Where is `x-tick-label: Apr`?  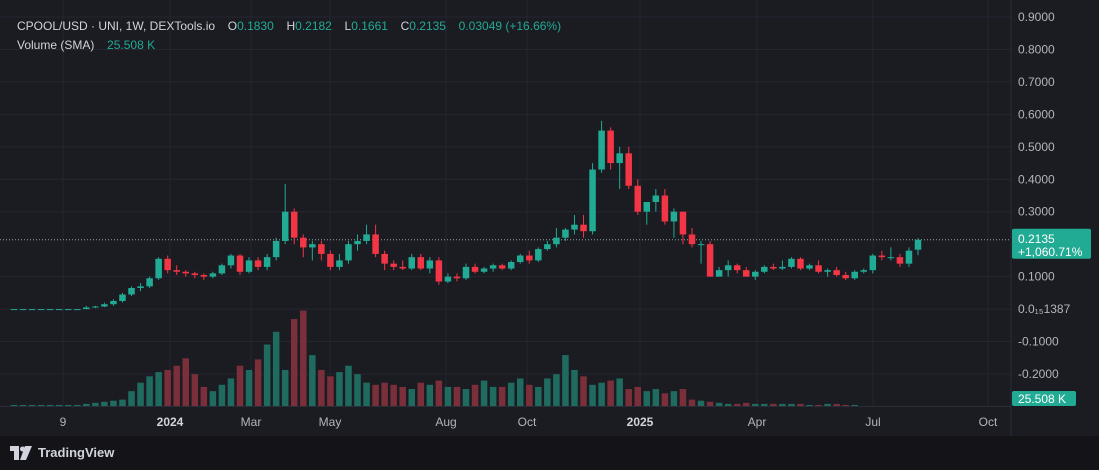
x-tick-label: Apr is located at coordinates (757, 422).